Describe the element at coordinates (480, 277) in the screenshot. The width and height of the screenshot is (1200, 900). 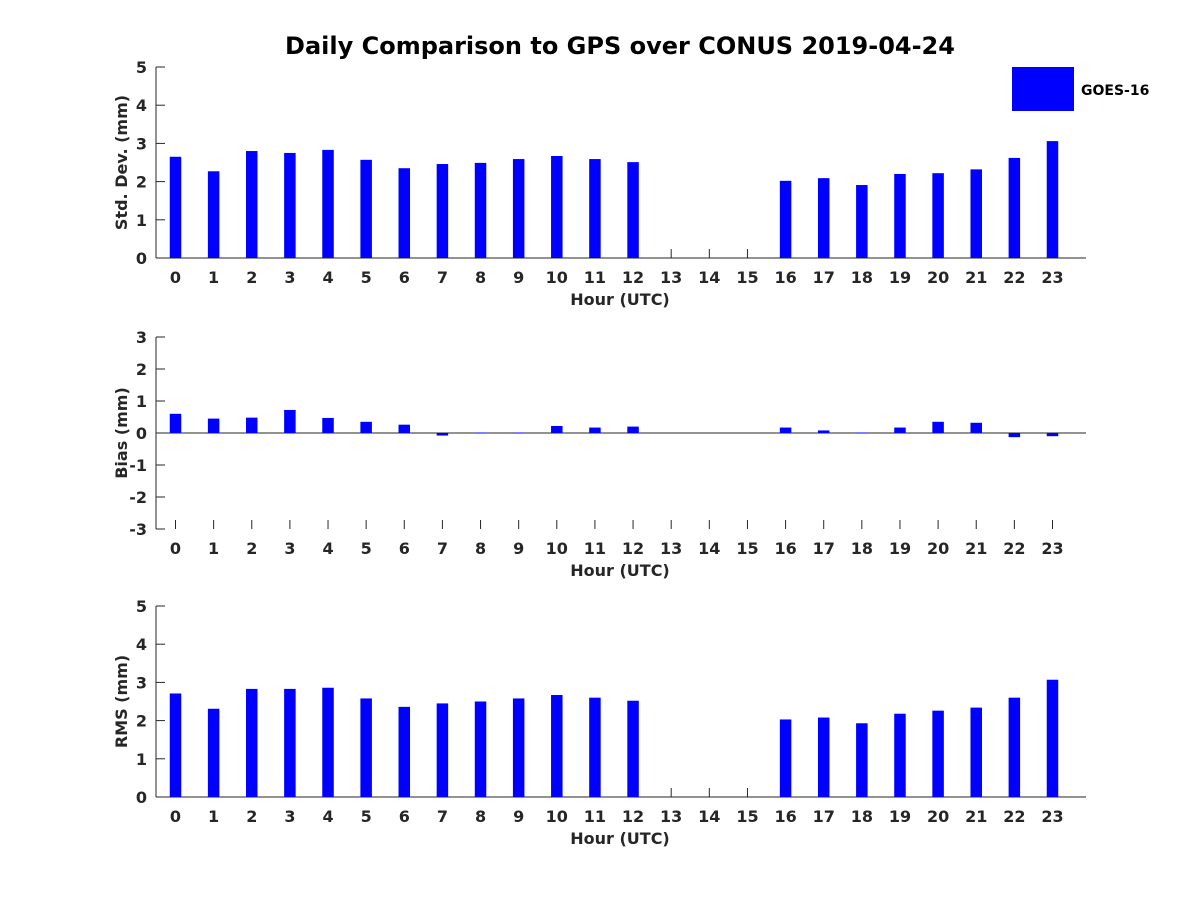
I see `stddev-x-tick-label: 8` at that location.